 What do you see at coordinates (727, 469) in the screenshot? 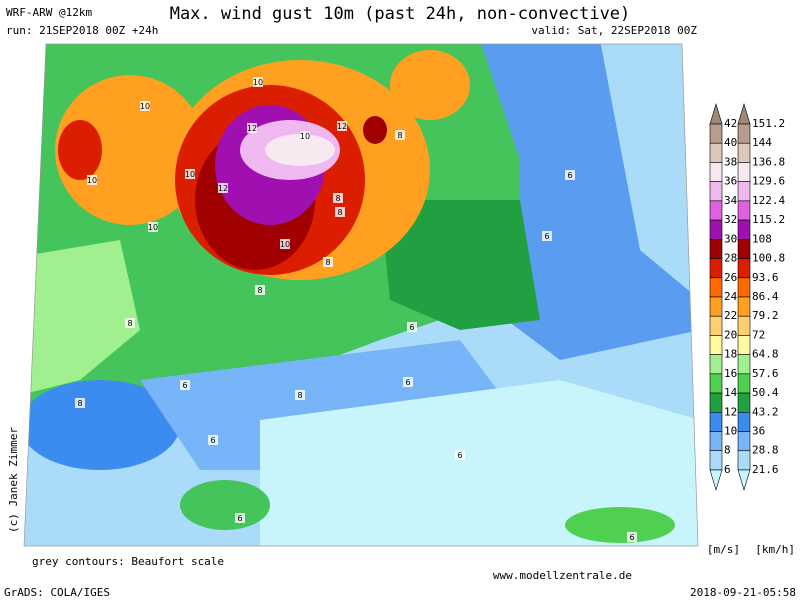
I see `colorbar-label: 6` at bounding box center [727, 469].